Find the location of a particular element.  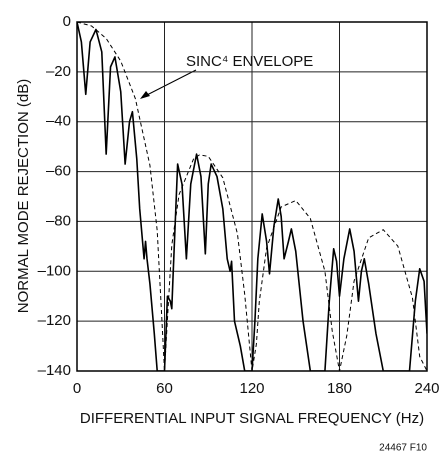

annotation: SINC⁴ ENVELOPE is located at coordinates (249, 61).